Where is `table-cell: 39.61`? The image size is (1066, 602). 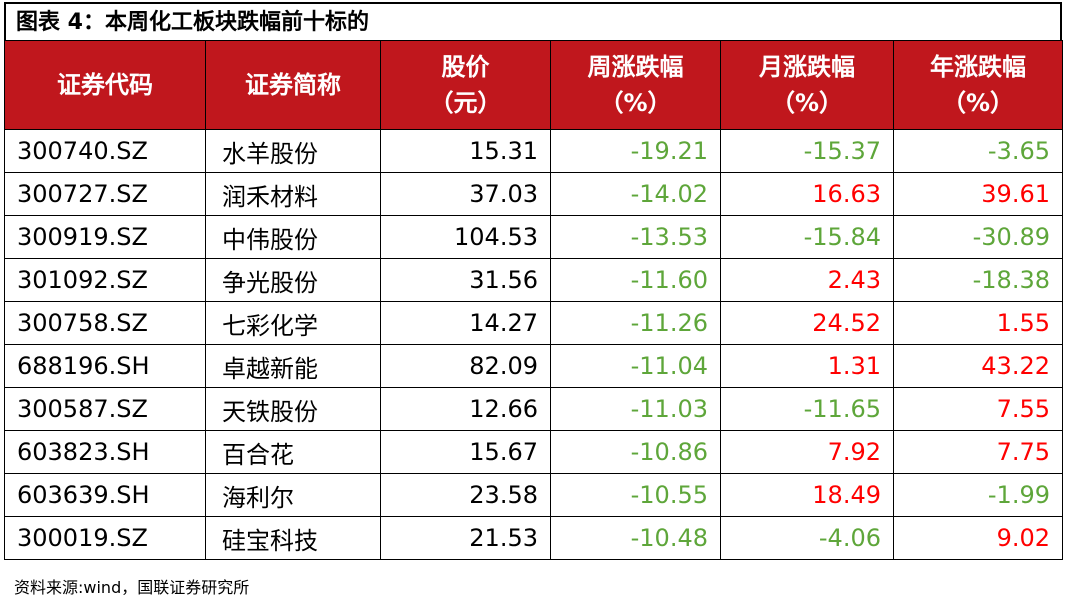
table-cell: 39.61 is located at coordinates (978, 194).